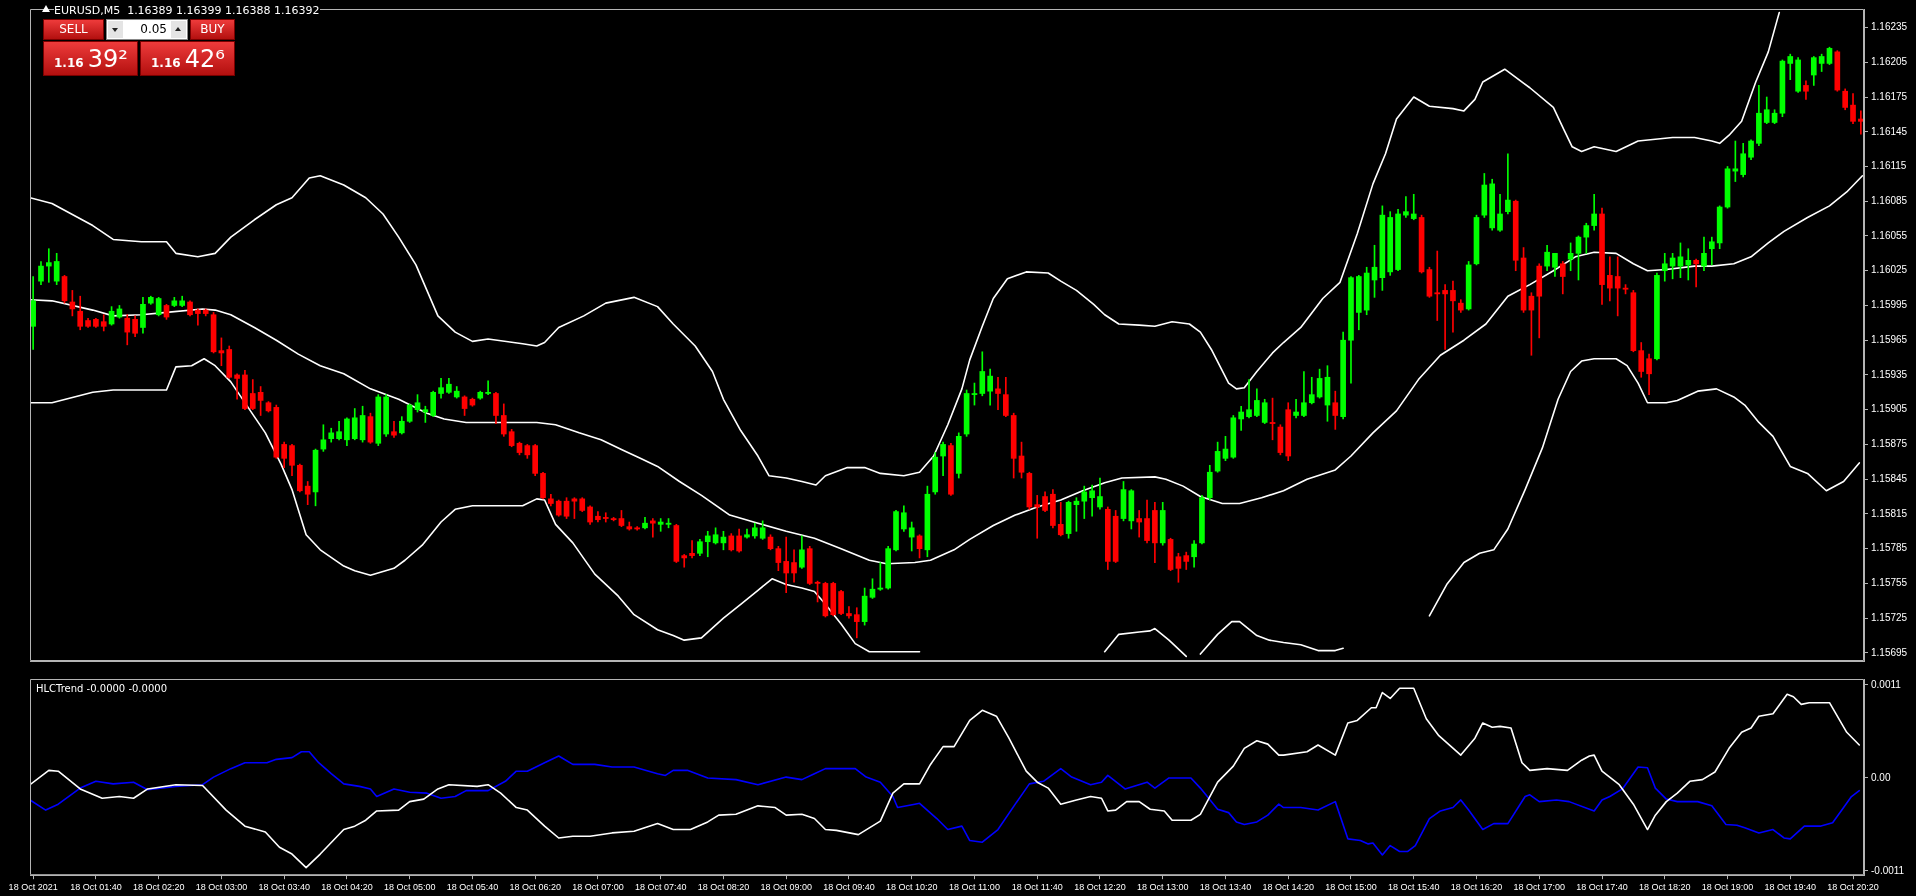 The height and width of the screenshot is (896, 1916). What do you see at coordinates (1288, 887) in the screenshot?
I see `x-tick-label: 18 Oct 14:20` at bounding box center [1288, 887].